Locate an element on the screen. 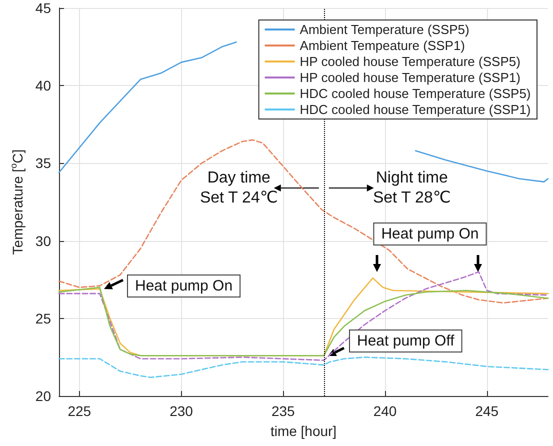  legend-label: Ambient Tempeature (SSP1) is located at coordinates (383, 45).